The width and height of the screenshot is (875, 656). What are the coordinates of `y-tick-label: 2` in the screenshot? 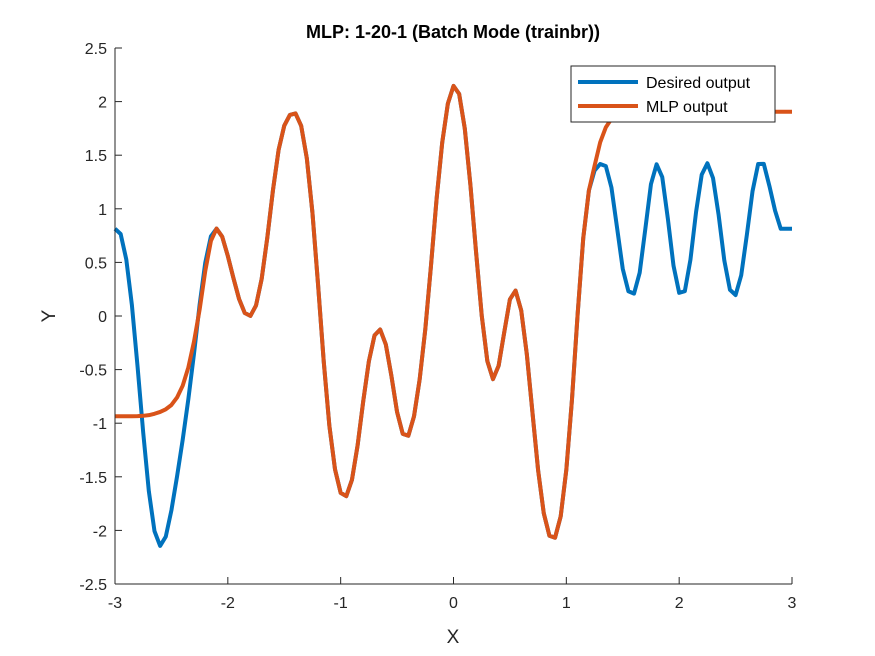 It's located at (102, 103).